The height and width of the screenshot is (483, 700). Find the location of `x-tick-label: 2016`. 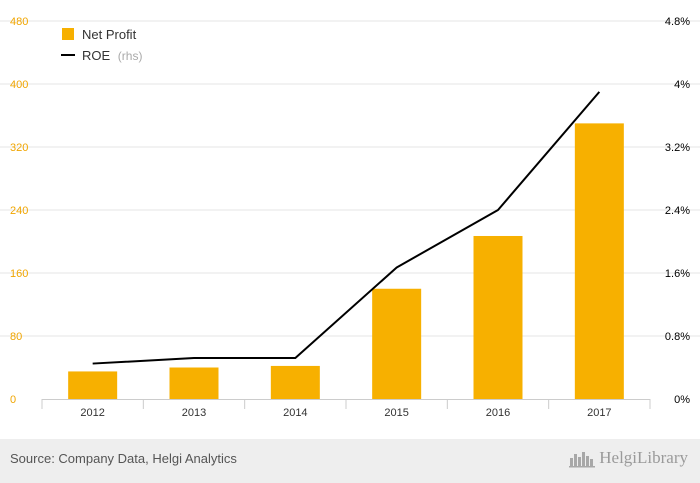

x-tick-label: 2016 is located at coordinates (498, 413).